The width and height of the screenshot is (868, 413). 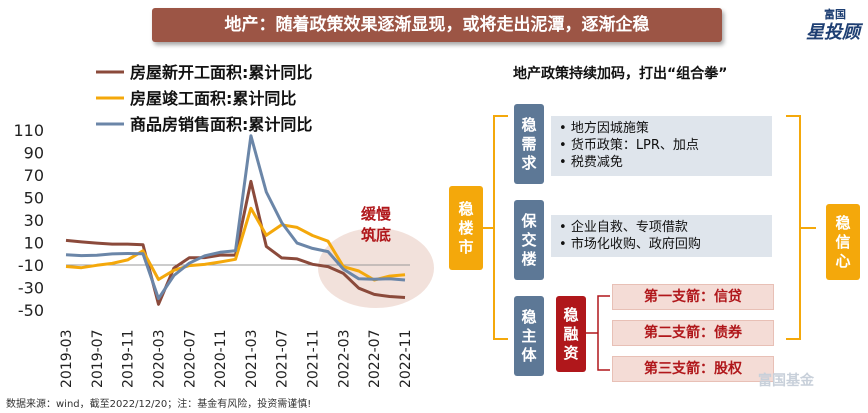 I want to click on x-tick-label: 2019-07, so click(x=98, y=359).